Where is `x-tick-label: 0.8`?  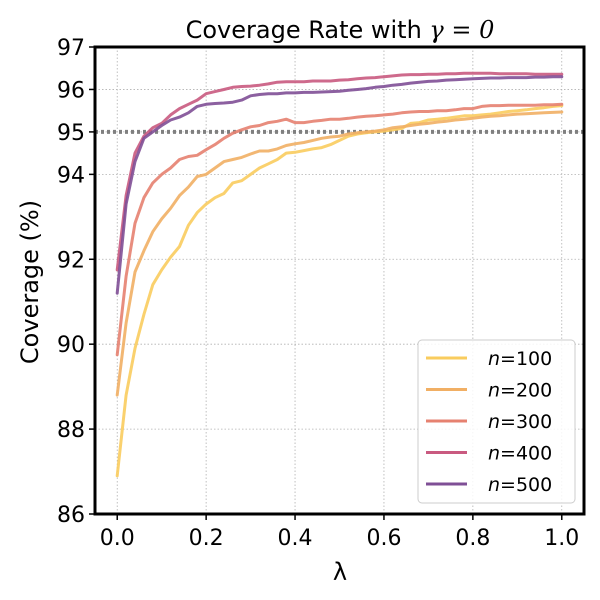 x-tick-label: 0.8 is located at coordinates (472, 538).